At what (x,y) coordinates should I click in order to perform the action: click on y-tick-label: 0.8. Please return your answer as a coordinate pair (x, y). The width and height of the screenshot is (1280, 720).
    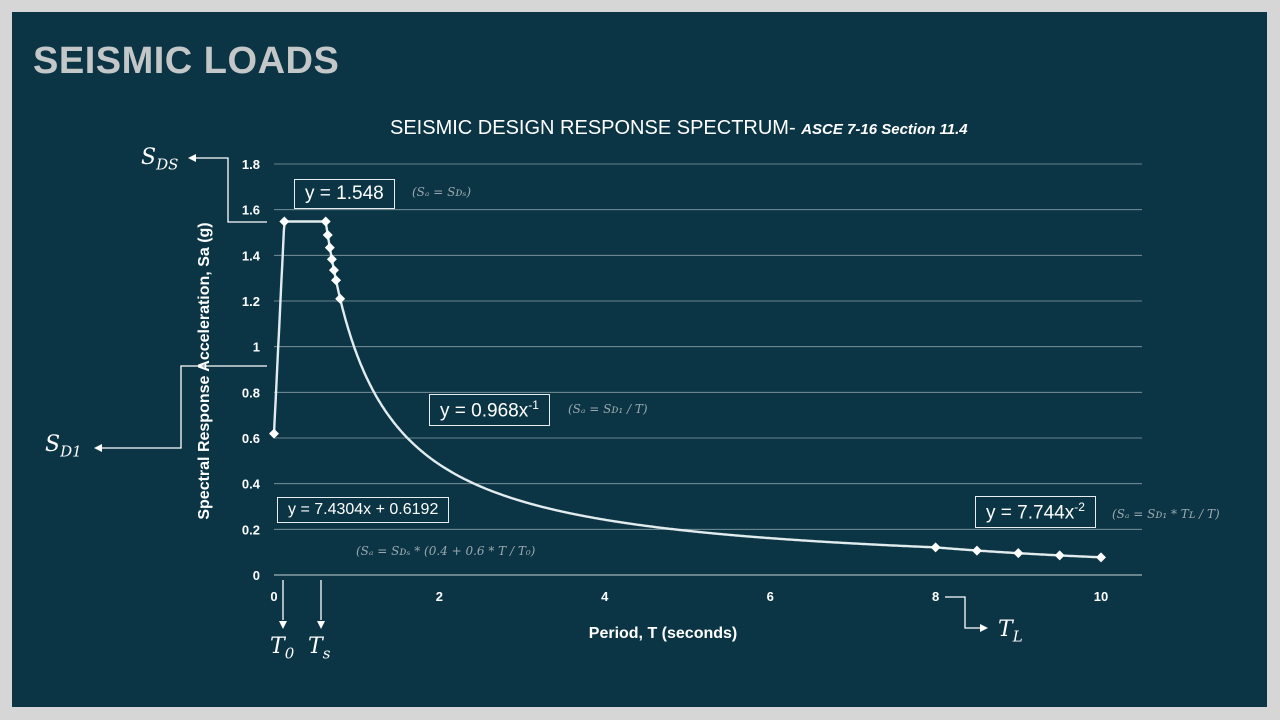
    Looking at the image, I should click on (251, 392).